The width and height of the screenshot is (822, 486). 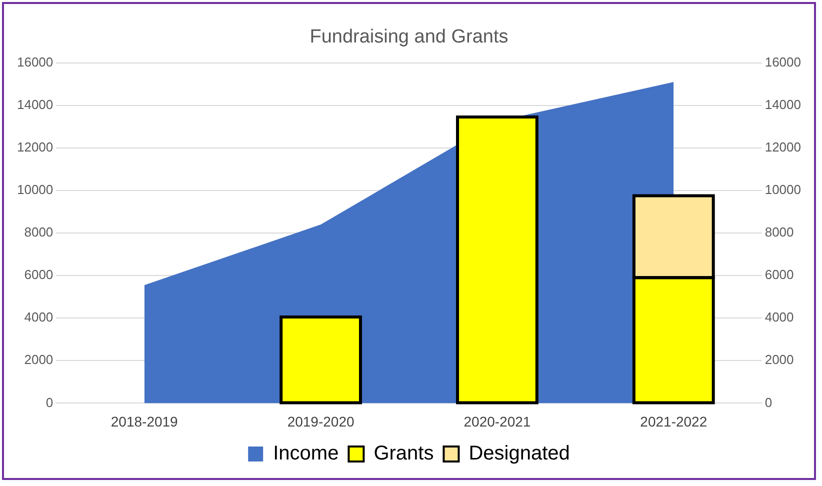 I want to click on y2-tick-label: 16000, so click(x=783, y=62).